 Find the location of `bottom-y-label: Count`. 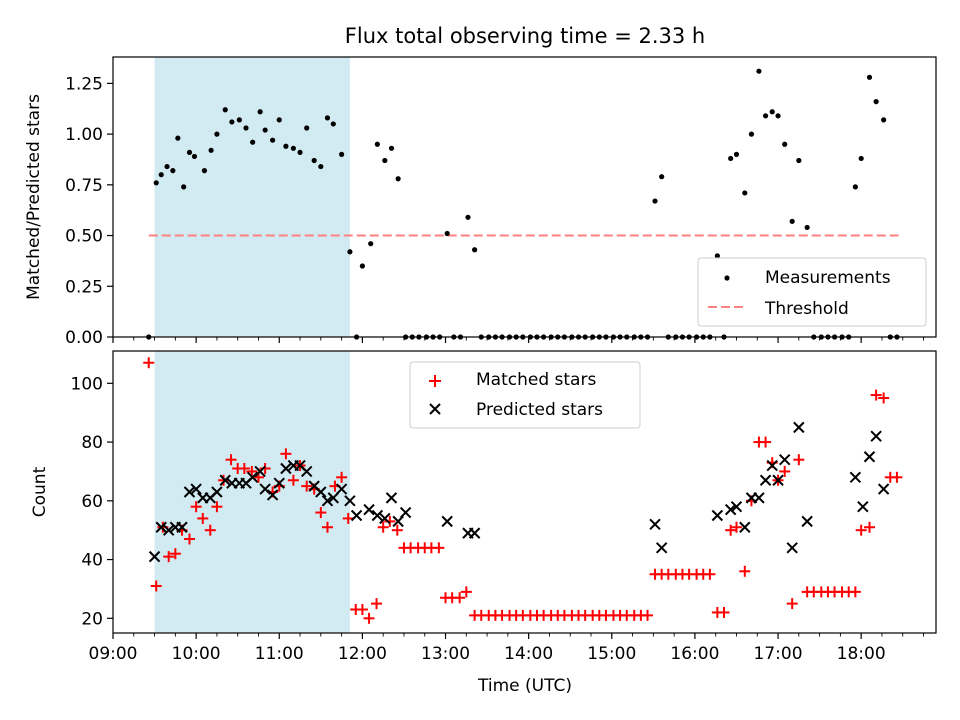

bottom-y-label: Count is located at coordinates (40, 491).